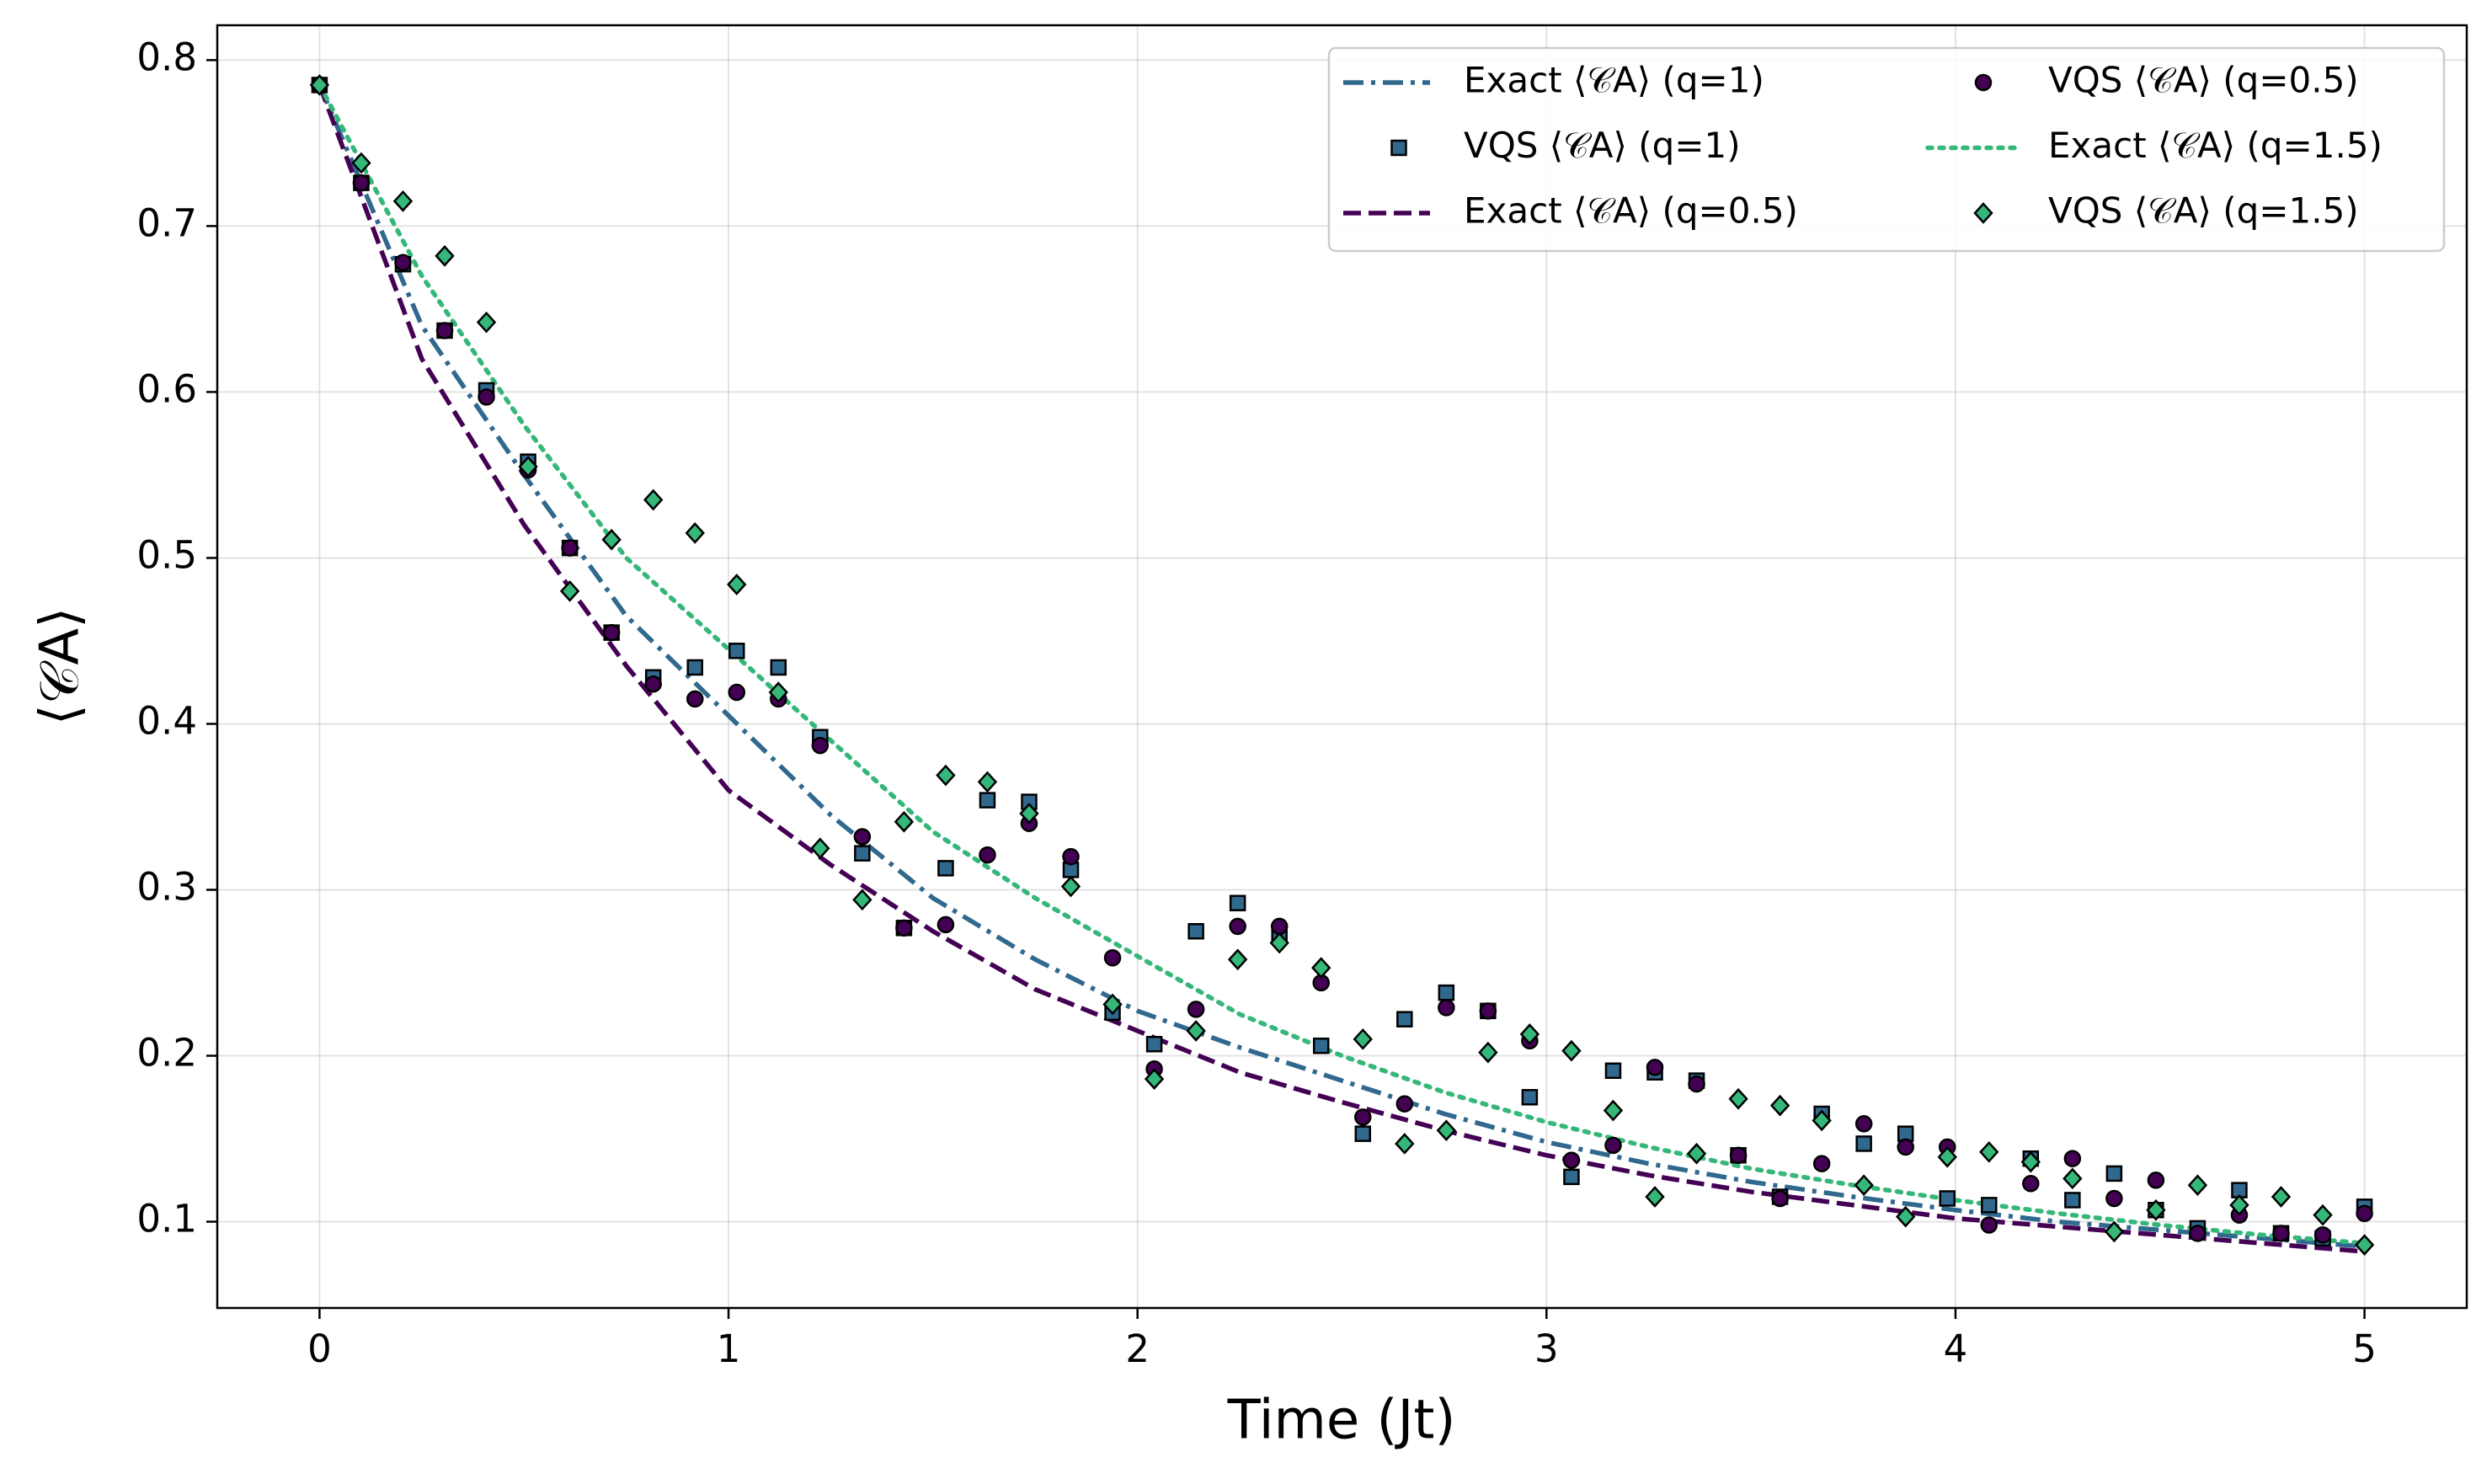 This screenshot has height=1484, width=2492. Describe the element at coordinates (166, 886) in the screenshot. I see `y-tick-label: 0.3` at that location.